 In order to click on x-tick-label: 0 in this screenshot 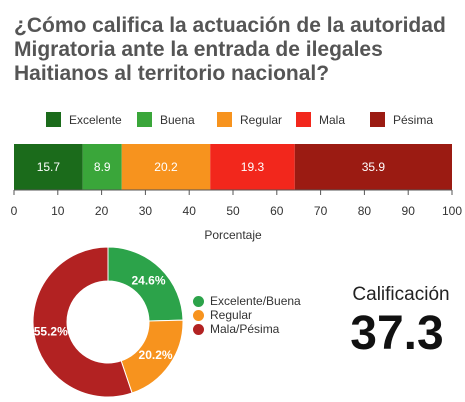, I will do `click(14, 211)`.